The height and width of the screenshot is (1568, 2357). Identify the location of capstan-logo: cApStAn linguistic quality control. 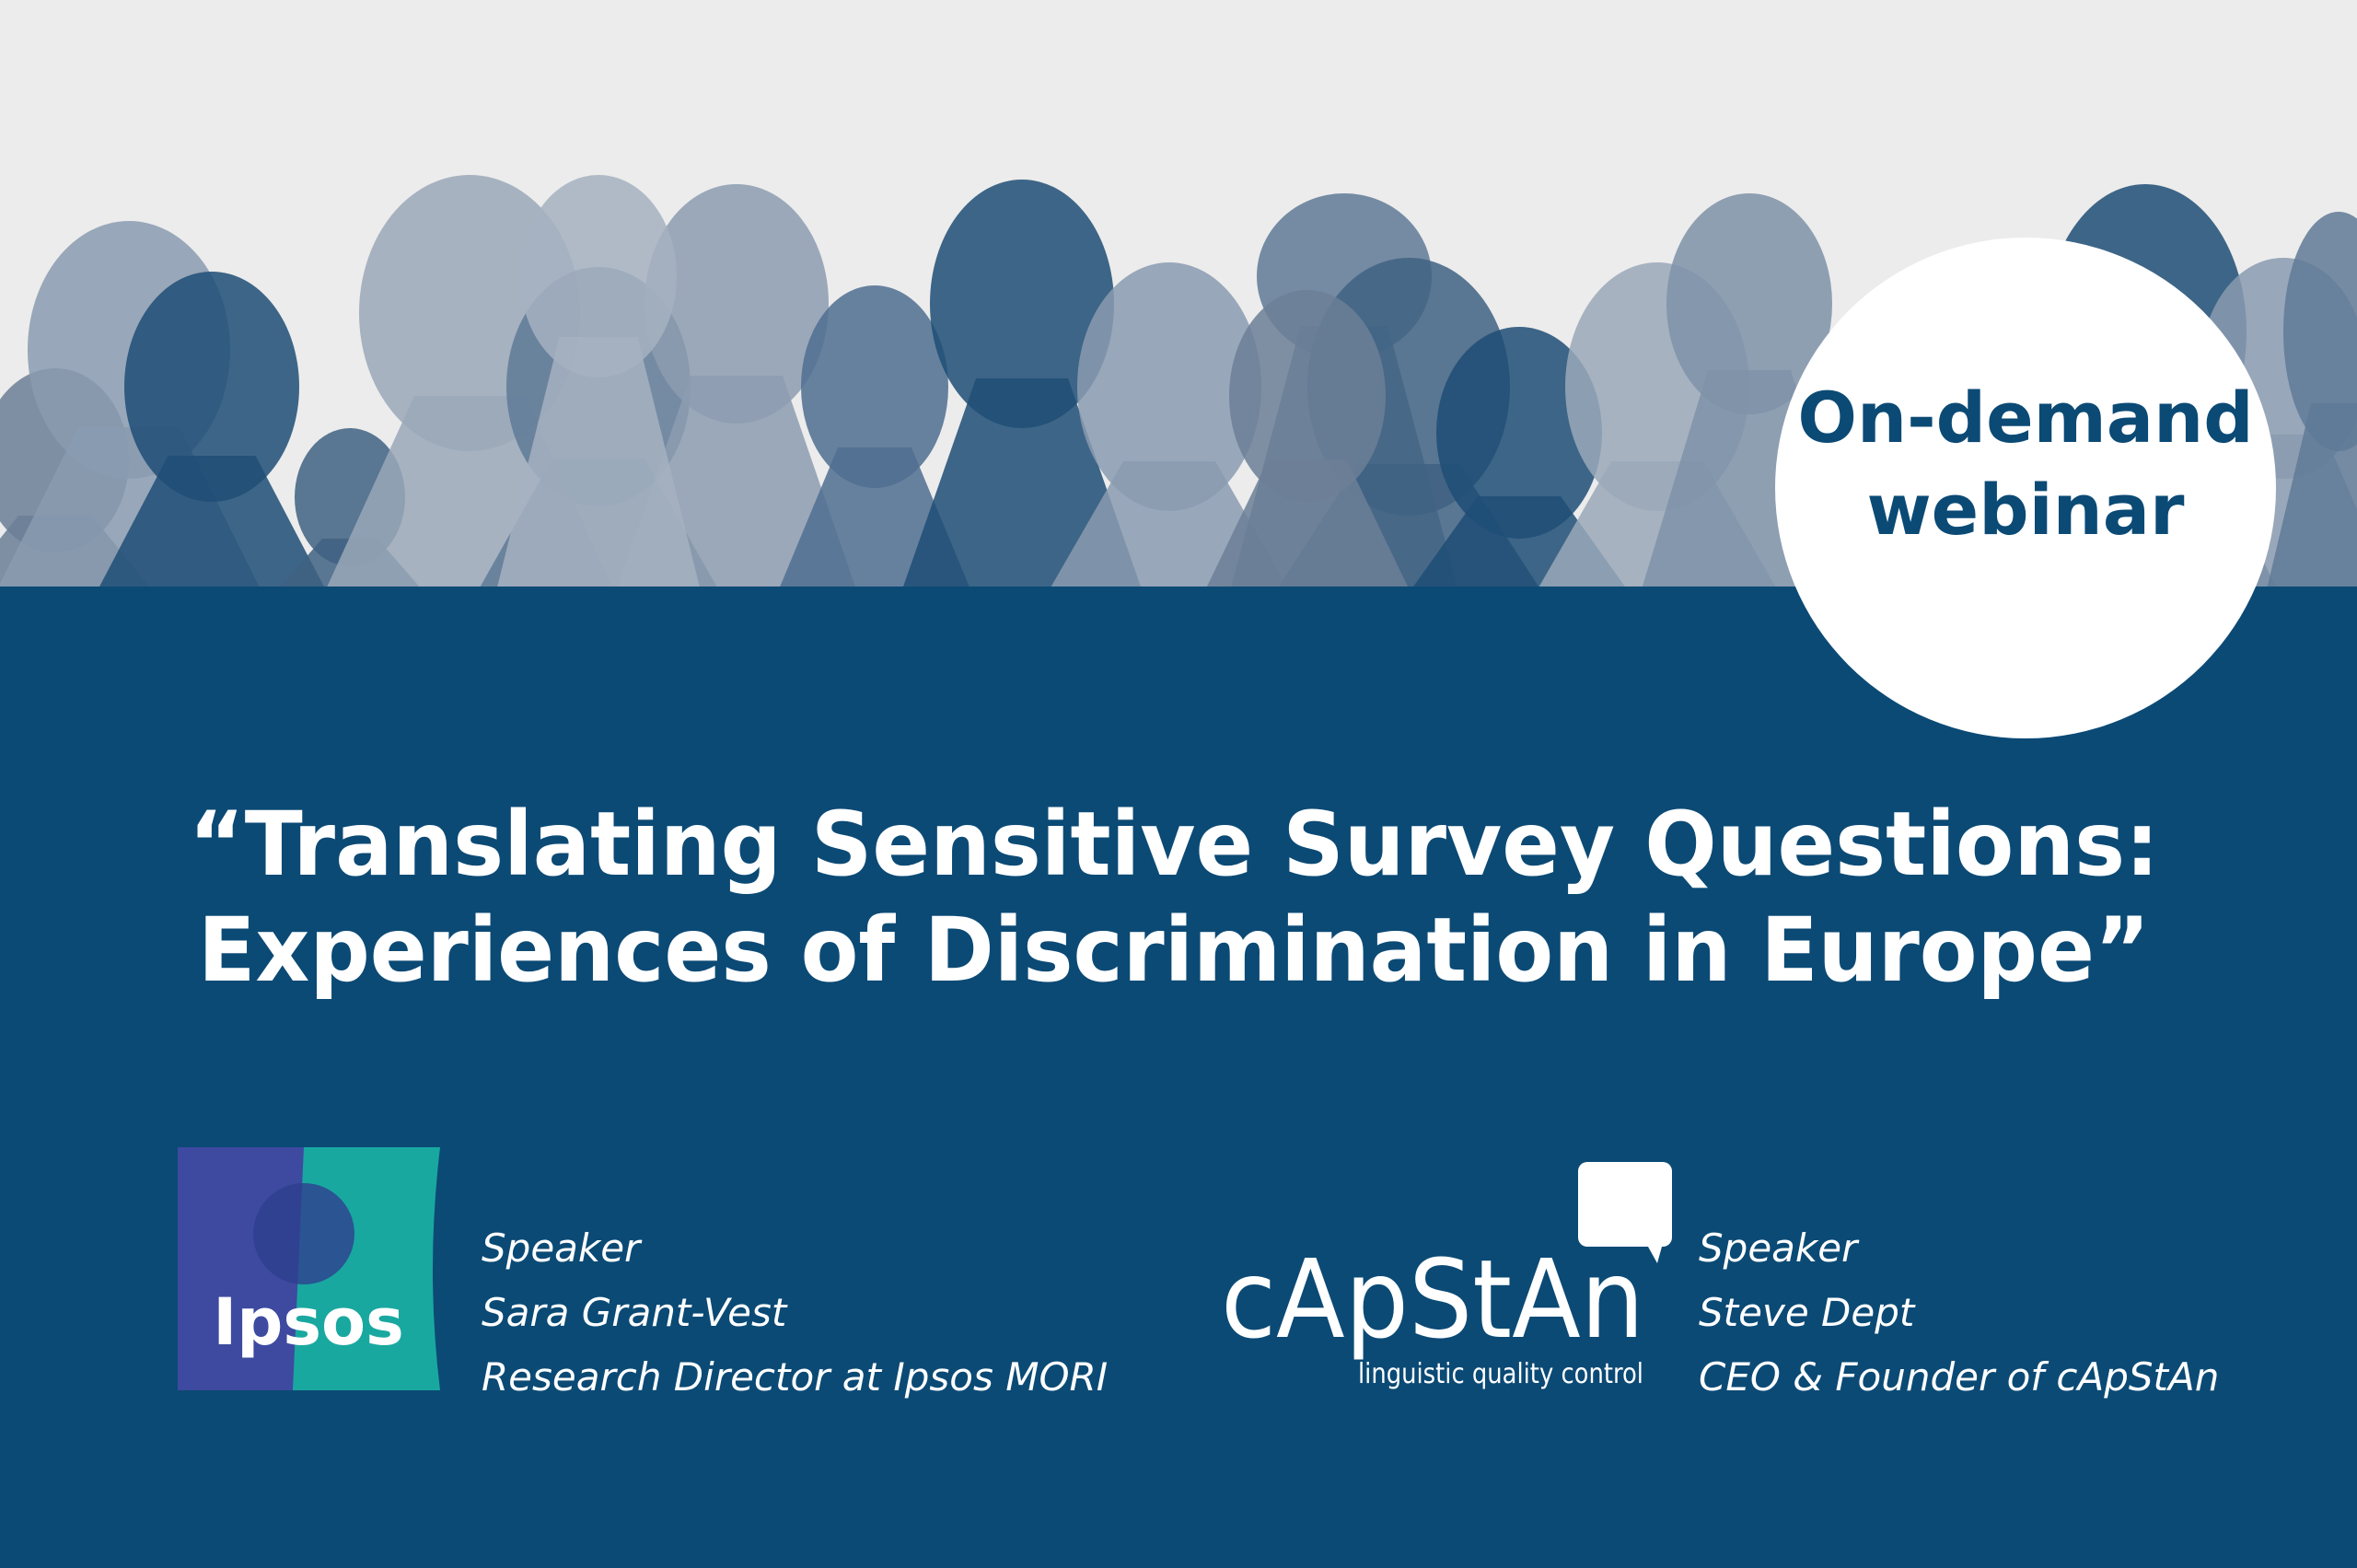
(1446, 1276).